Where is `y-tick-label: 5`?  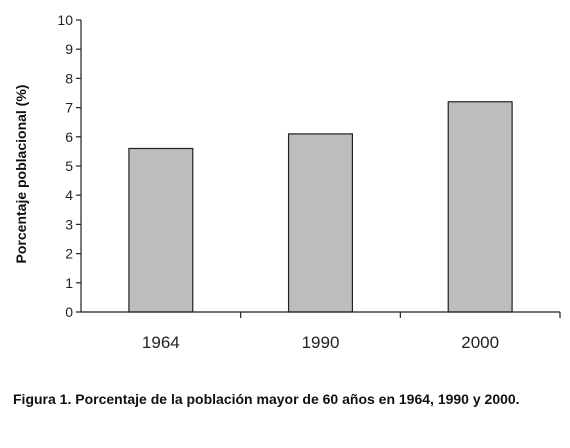
y-tick-label: 5 is located at coordinates (69, 166).